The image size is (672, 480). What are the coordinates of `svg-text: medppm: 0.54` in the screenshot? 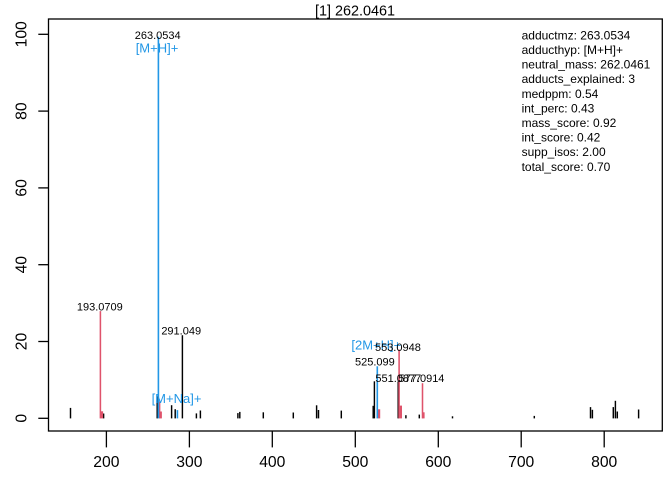 It's located at (560, 94).